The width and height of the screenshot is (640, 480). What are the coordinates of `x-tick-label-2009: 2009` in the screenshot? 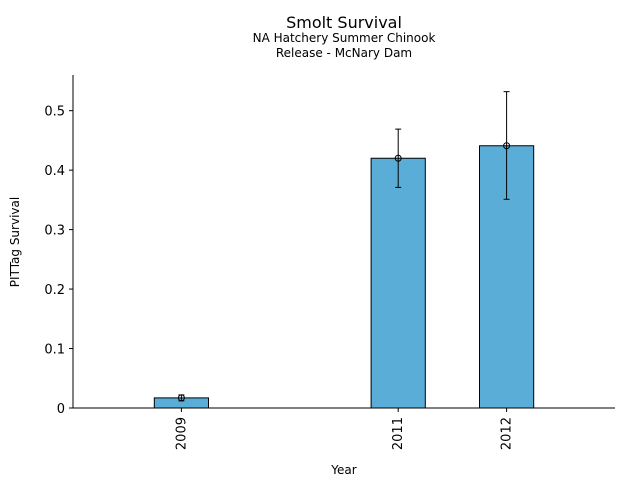 It's located at (181, 433).